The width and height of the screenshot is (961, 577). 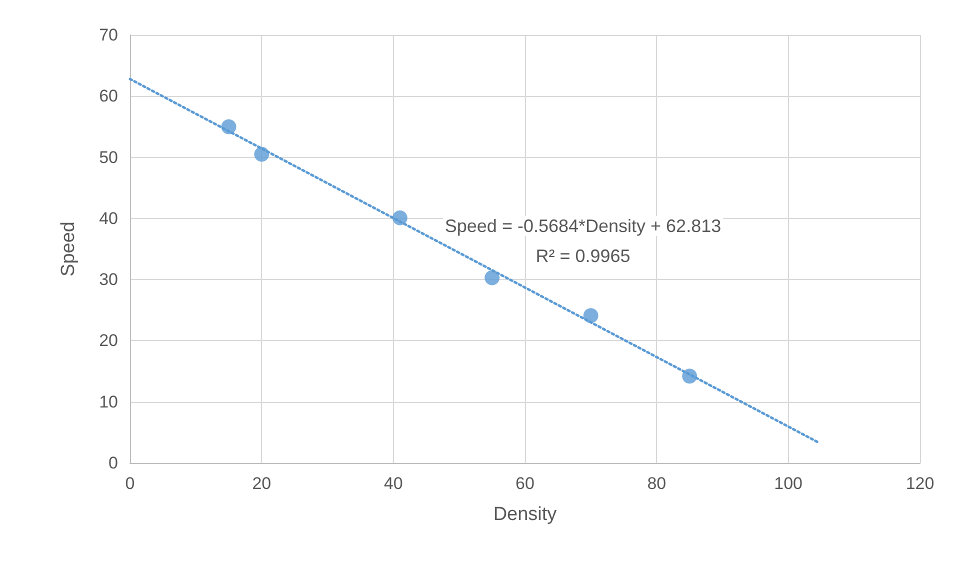 I want to click on y-tick-label: 60, so click(x=108, y=96).